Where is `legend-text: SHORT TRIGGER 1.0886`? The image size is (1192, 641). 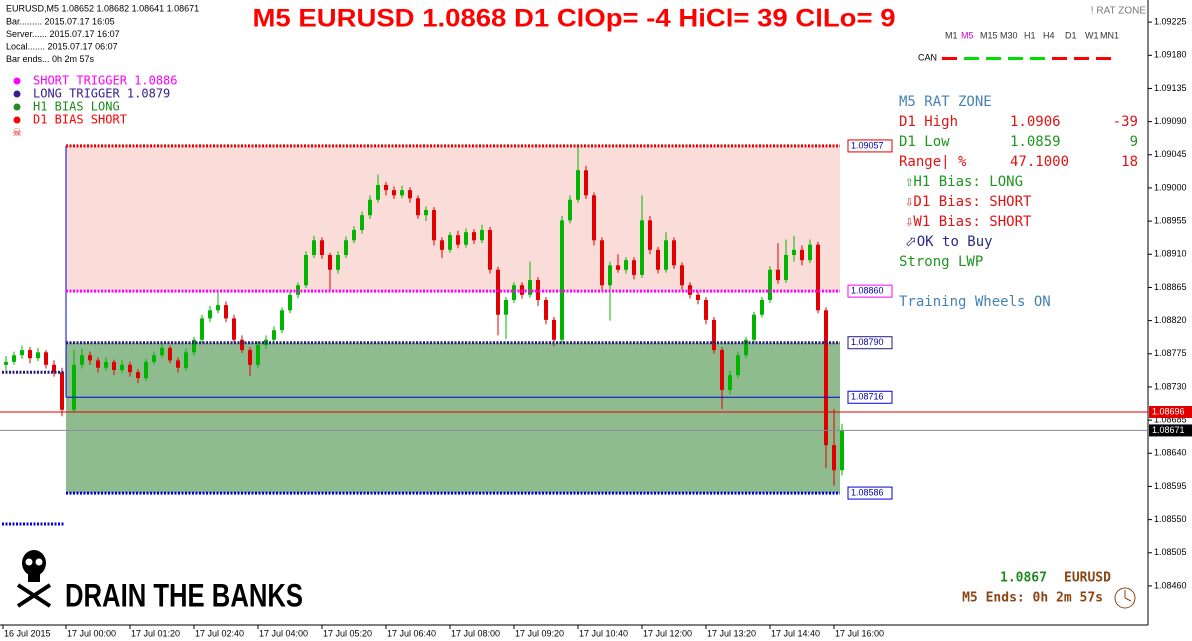 legend-text: SHORT TRIGGER 1.0886 is located at coordinates (105, 81).